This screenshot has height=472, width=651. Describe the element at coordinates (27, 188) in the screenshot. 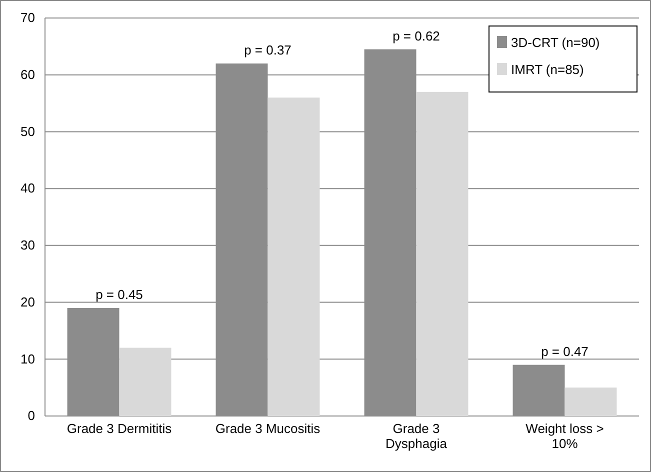

I see `y-tick-label: 40` at that location.